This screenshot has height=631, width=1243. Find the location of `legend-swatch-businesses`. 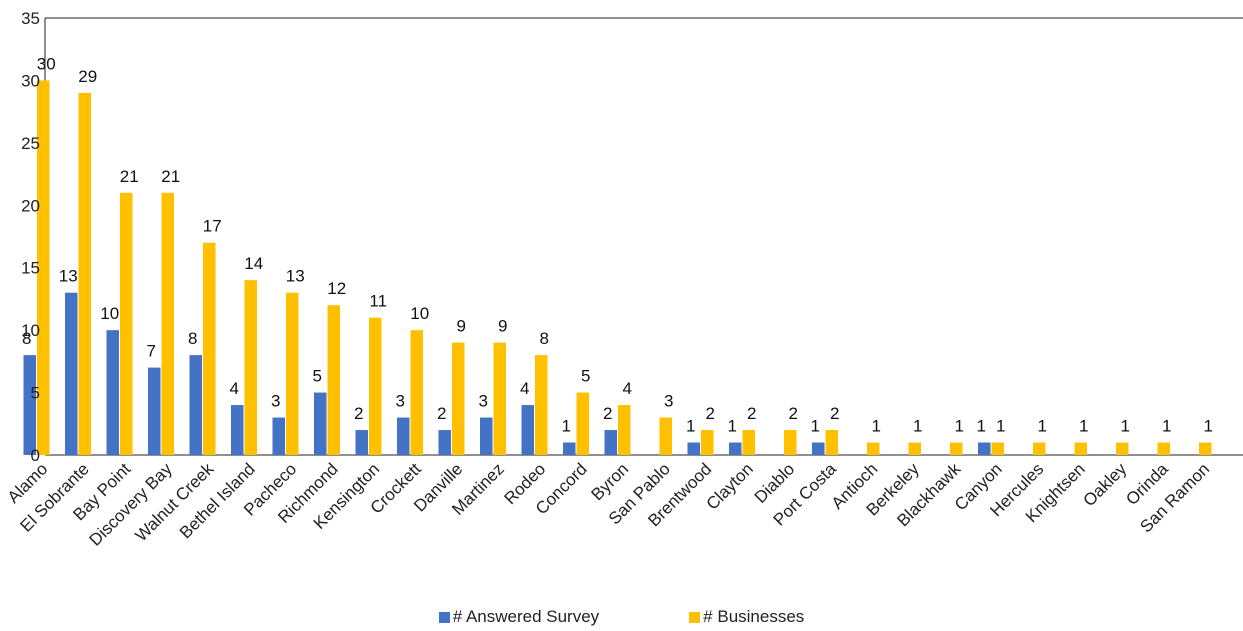

legend-swatch-businesses is located at coordinates (695, 617).